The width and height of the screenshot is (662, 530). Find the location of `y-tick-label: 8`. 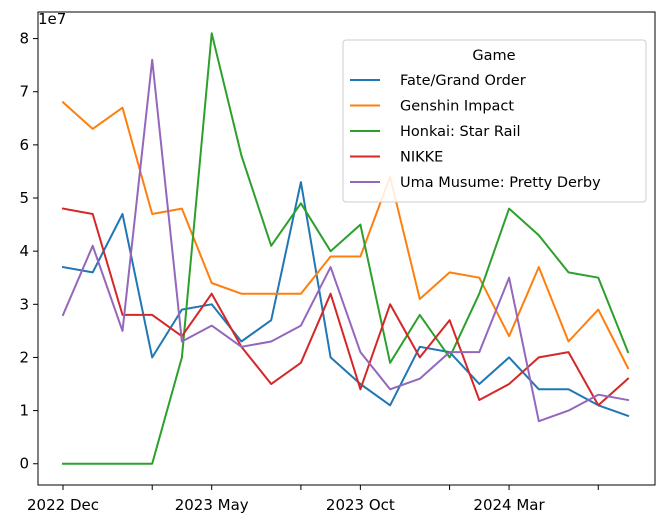

y-tick-label: 8 is located at coordinates (24, 39).